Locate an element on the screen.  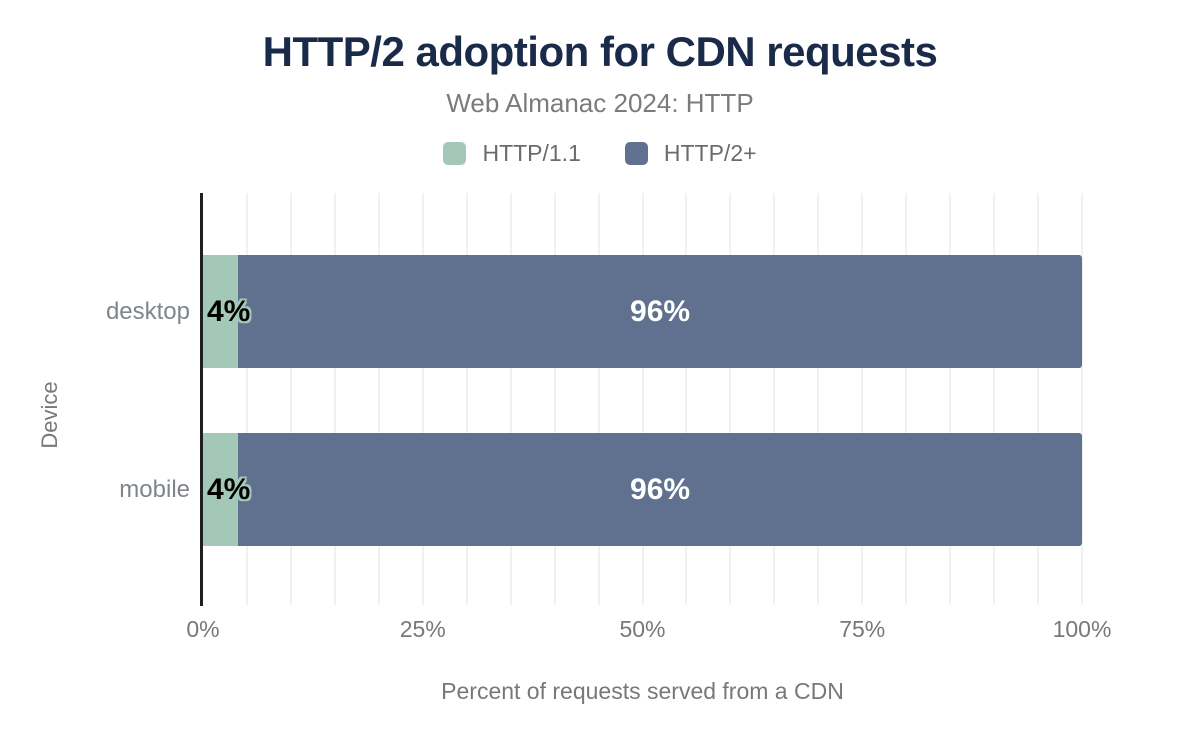
chart-title: HTTP/2 adoption for CDN requests is located at coordinates (600, 51).